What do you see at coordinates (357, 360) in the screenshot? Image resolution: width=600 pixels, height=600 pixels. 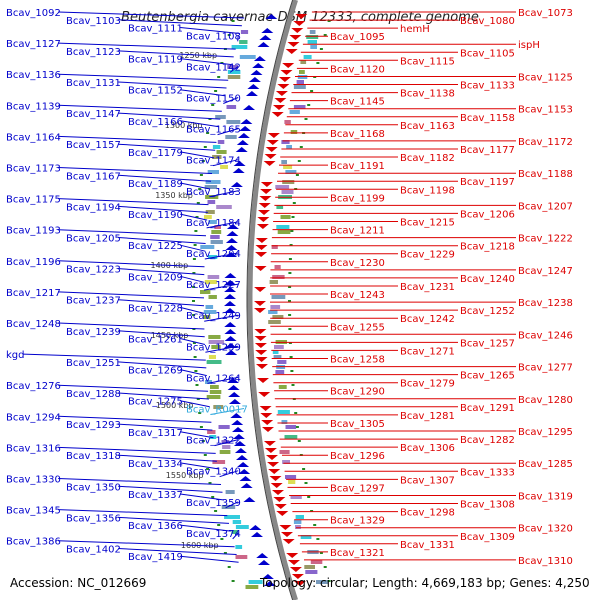 I see `gene-label-right: Bcav_1258` at bounding box center [357, 360].